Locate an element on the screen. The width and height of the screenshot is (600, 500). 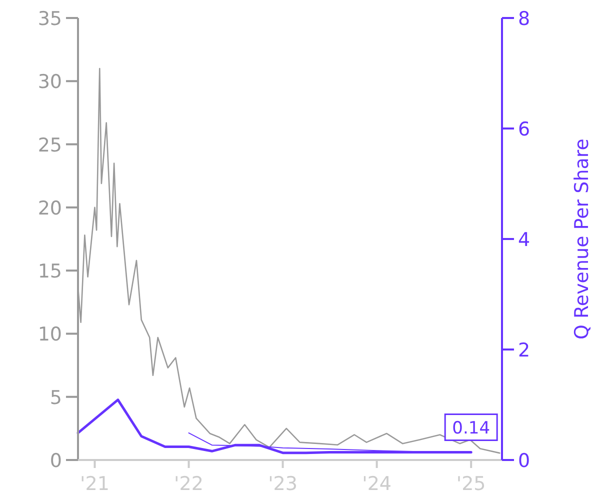
y-tick-label: 5 is located at coordinates (56, 397).